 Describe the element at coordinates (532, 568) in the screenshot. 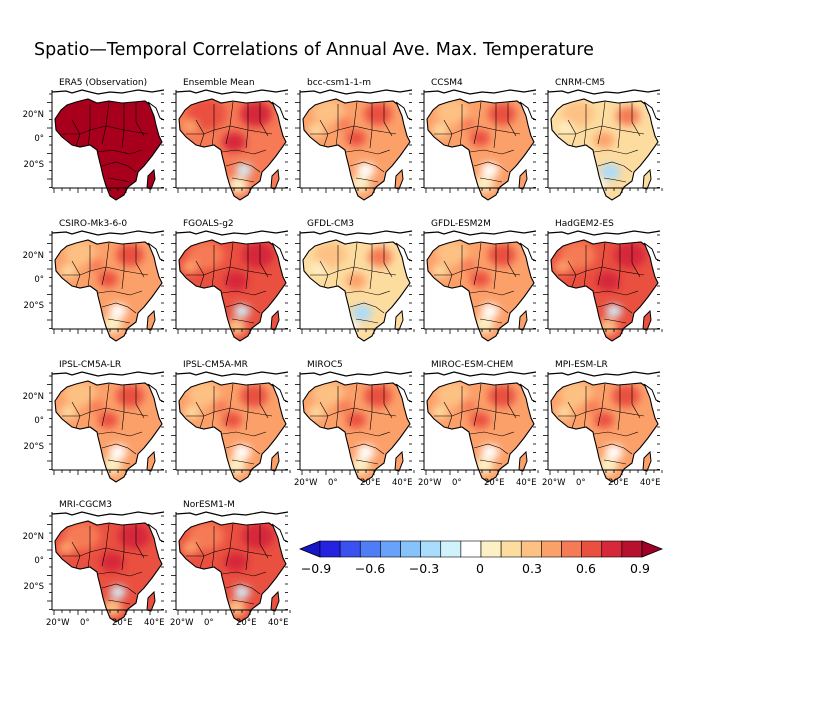

I see `colorbar-tick-label: 0.3` at that location.